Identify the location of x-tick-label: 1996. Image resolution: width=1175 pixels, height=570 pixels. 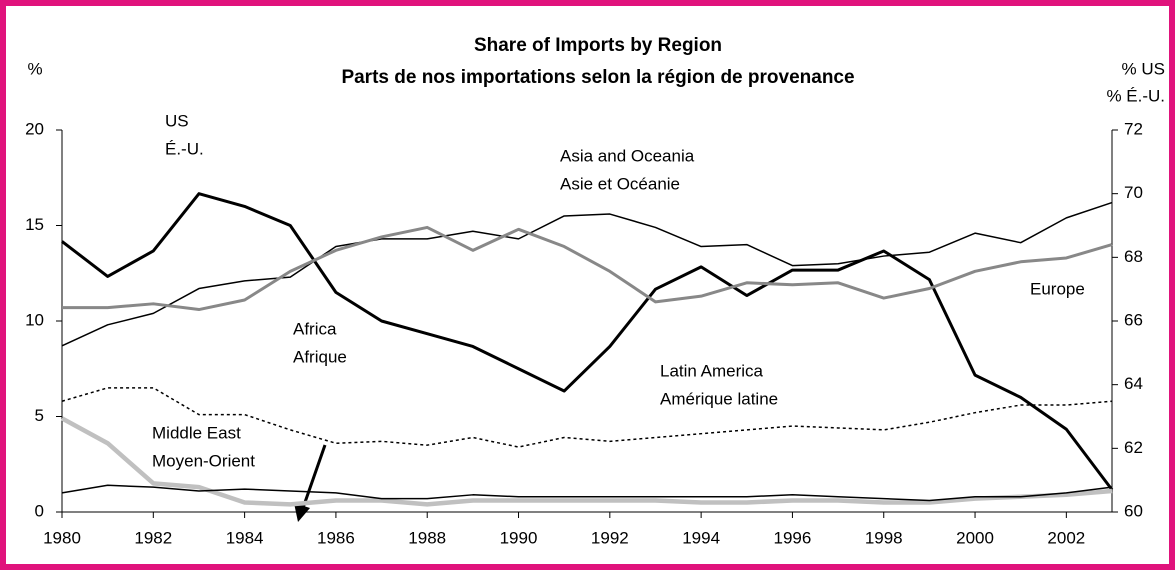
(793, 537).